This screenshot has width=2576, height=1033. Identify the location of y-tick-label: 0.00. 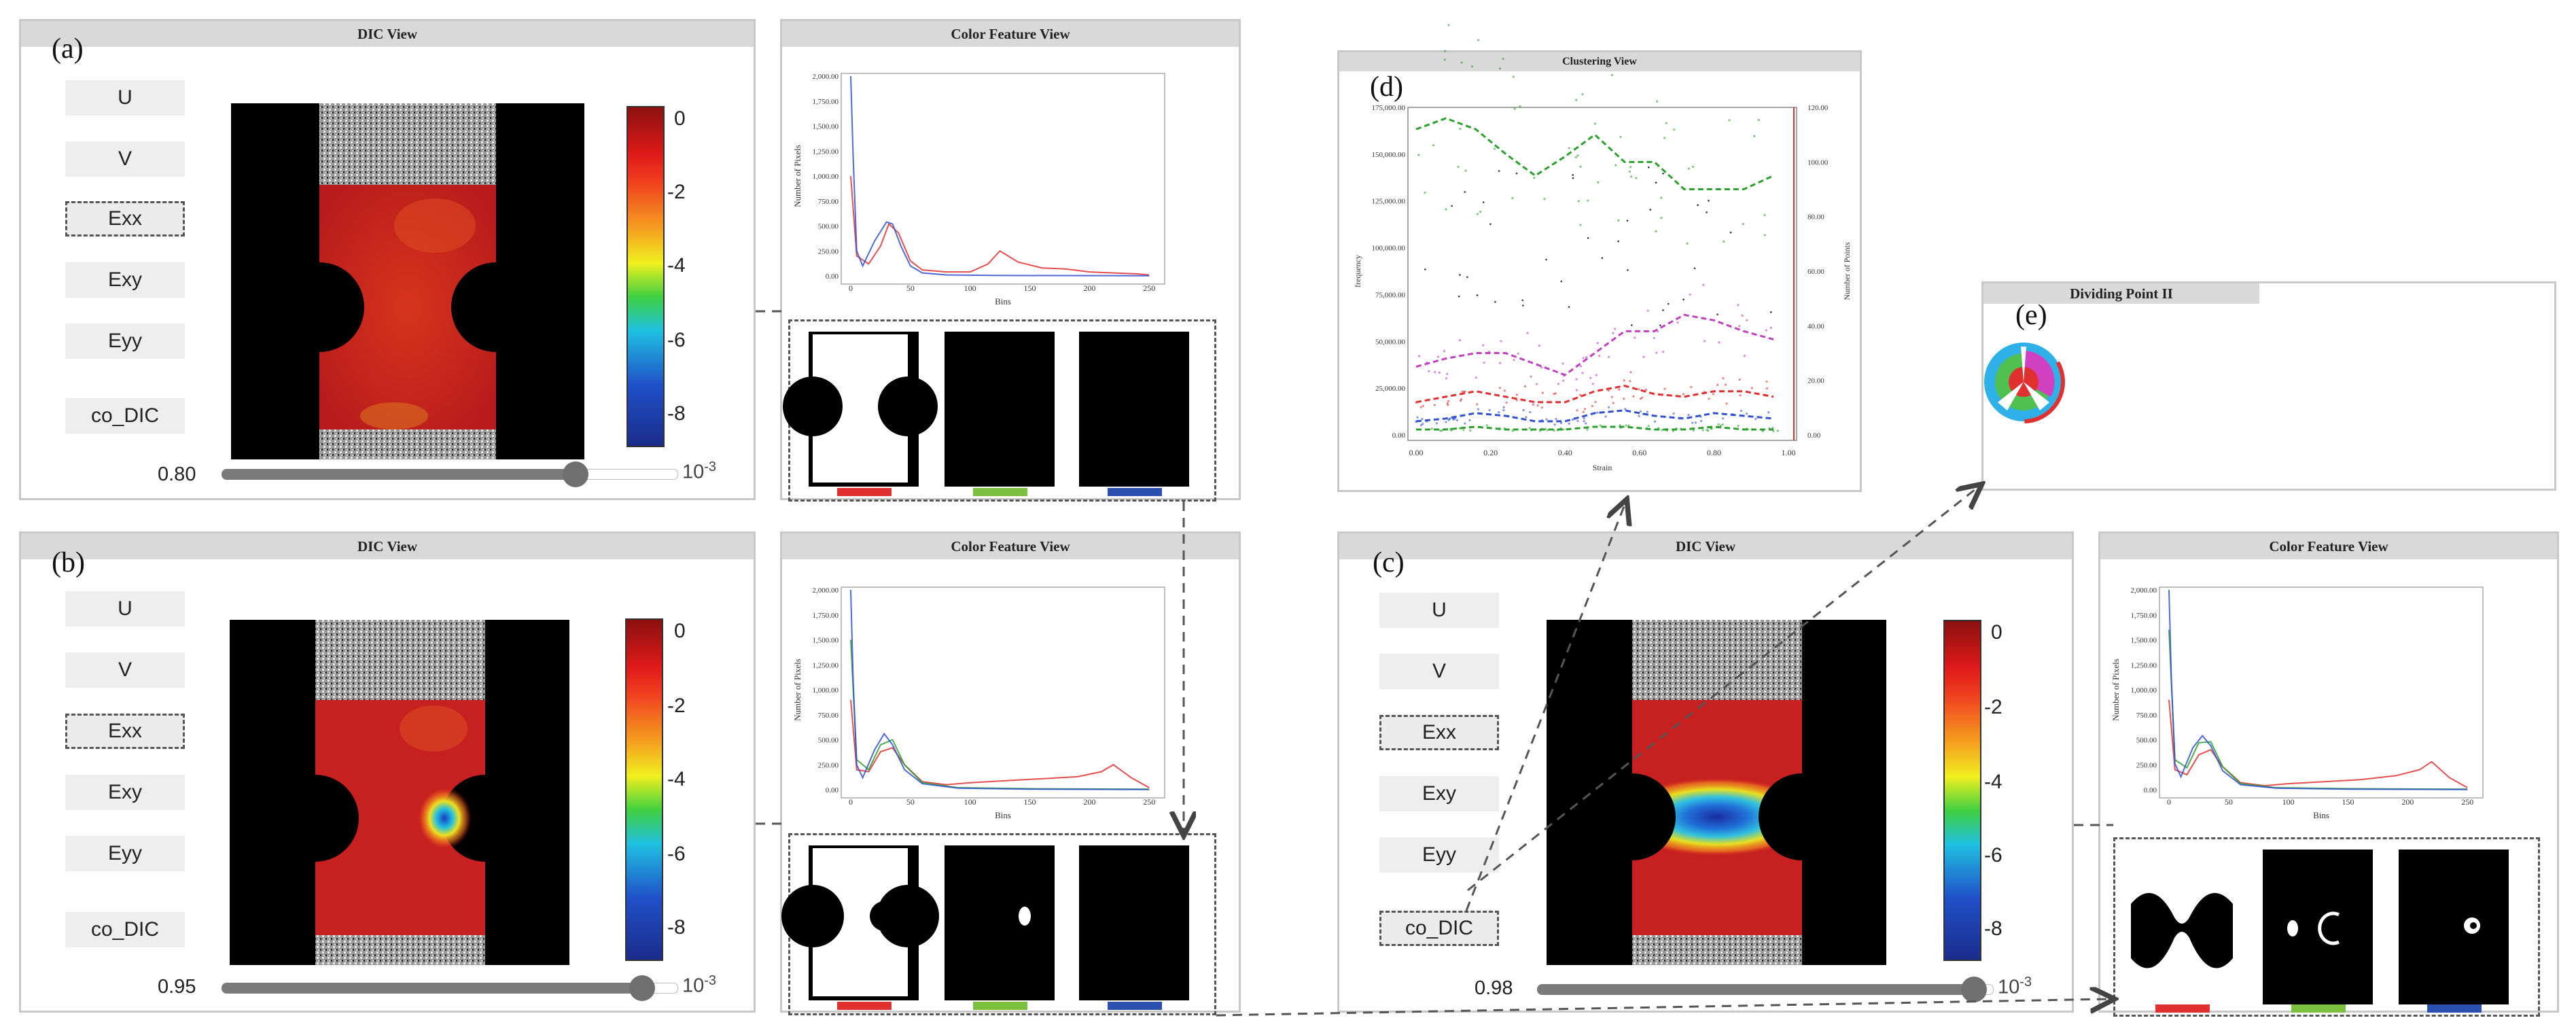
(2150, 790).